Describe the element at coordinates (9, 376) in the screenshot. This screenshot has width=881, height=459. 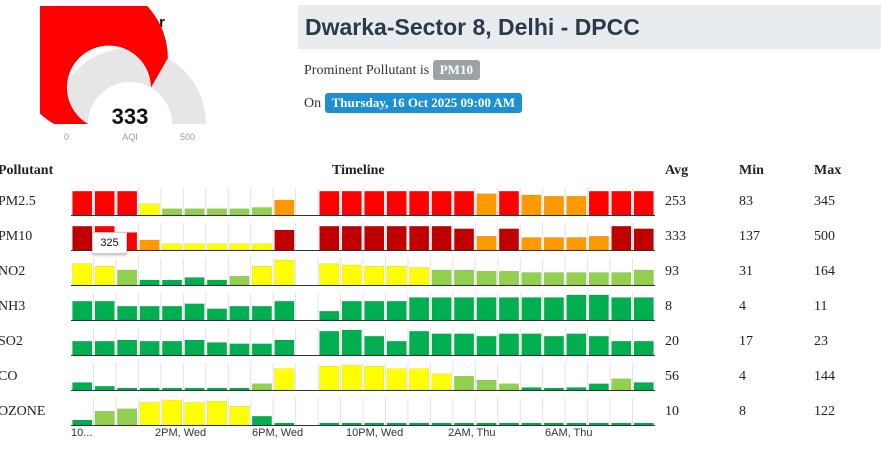
I see `pollutant-name: CO` at that location.